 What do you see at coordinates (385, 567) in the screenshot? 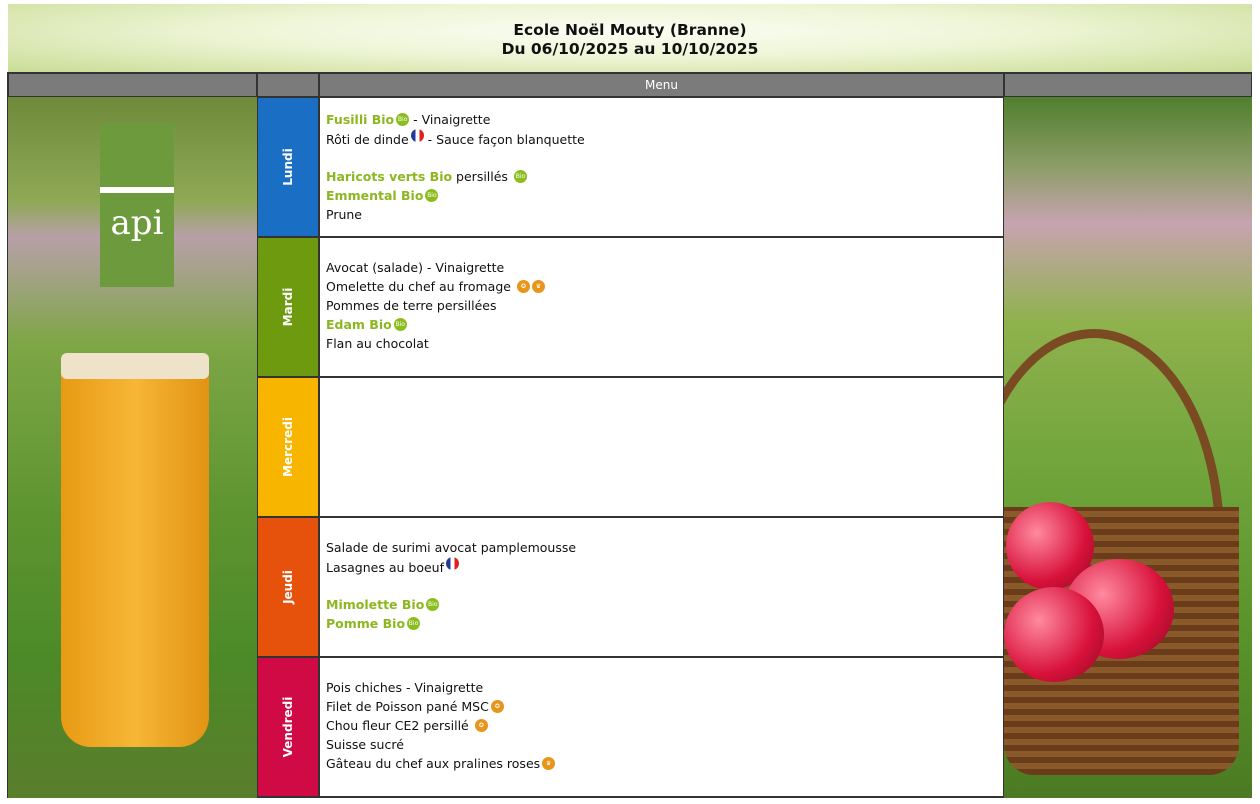
I see `dish-text: Lasagnes au boeuf` at bounding box center [385, 567].